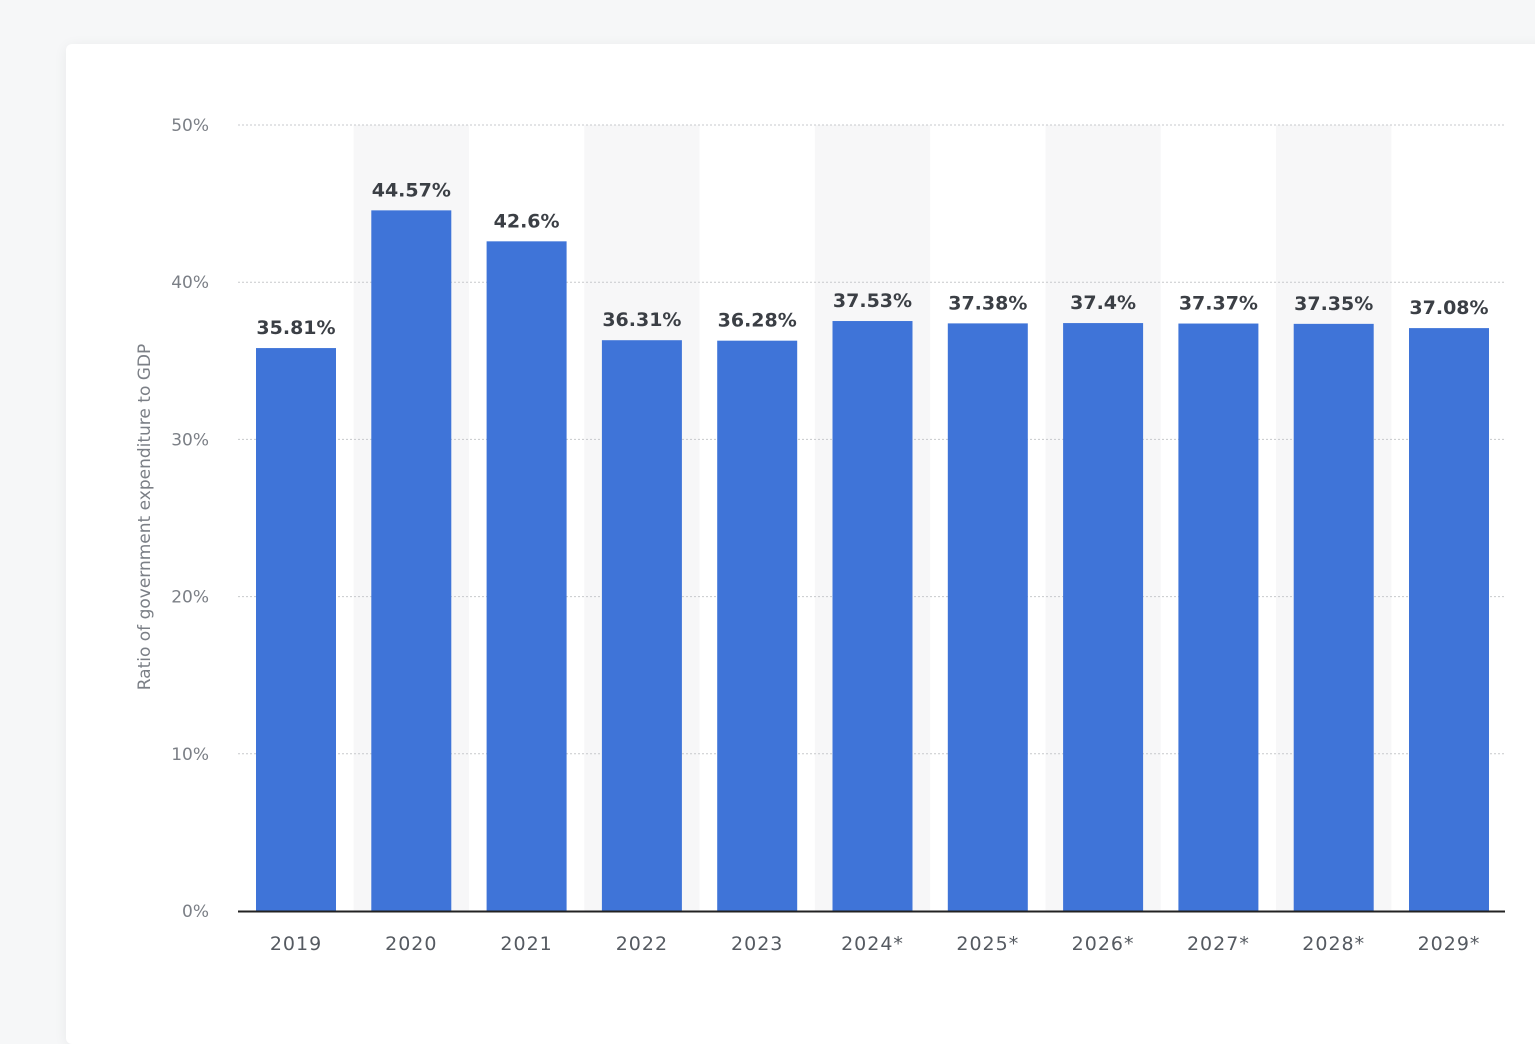  What do you see at coordinates (1218, 944) in the screenshot?
I see `x-tick-label: 2027*` at bounding box center [1218, 944].